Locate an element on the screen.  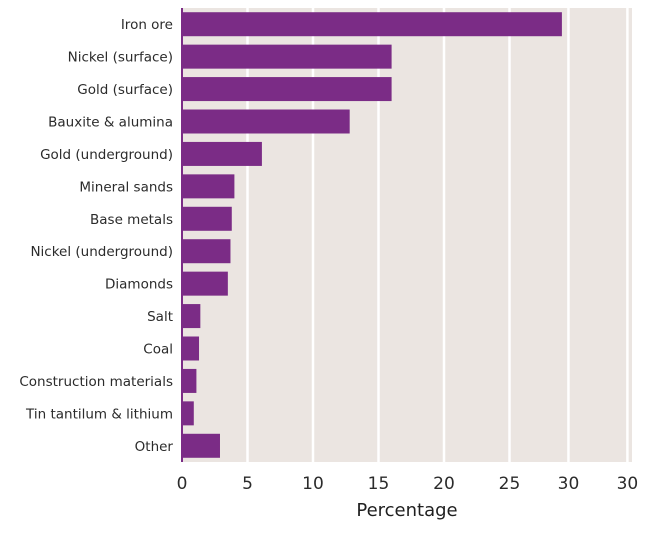
category-label: Construction materials is located at coordinates (96, 382).